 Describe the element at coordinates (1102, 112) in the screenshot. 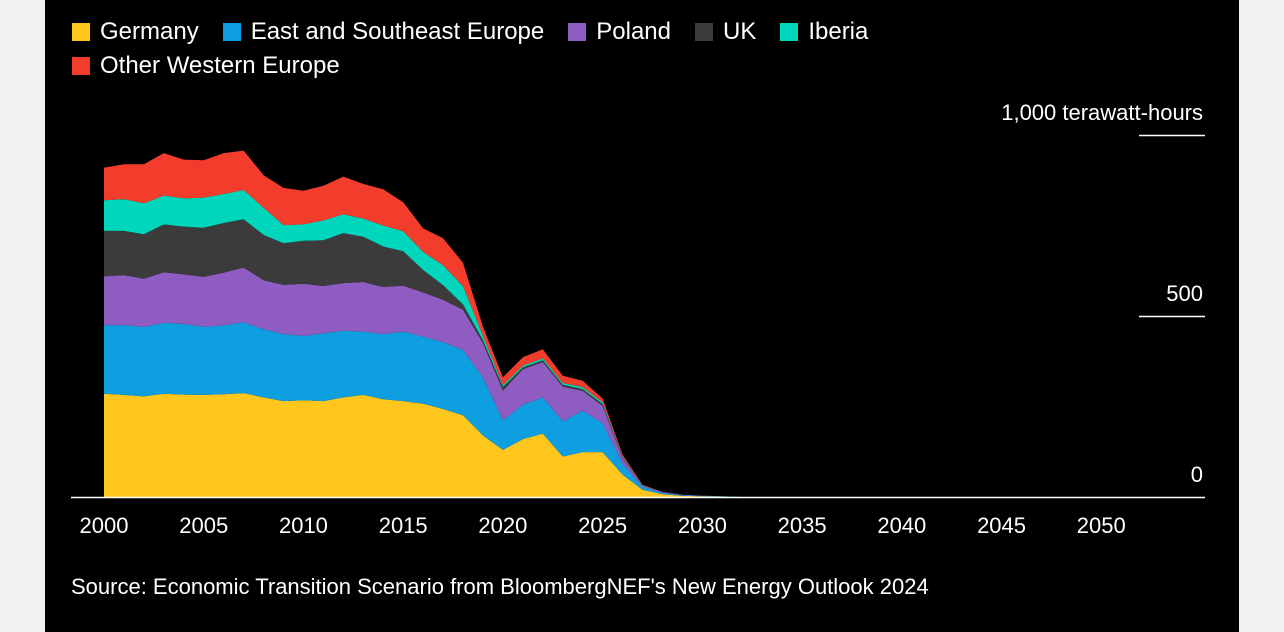

I see `y-tick-label: 1,000 terawatt-hours` at that location.